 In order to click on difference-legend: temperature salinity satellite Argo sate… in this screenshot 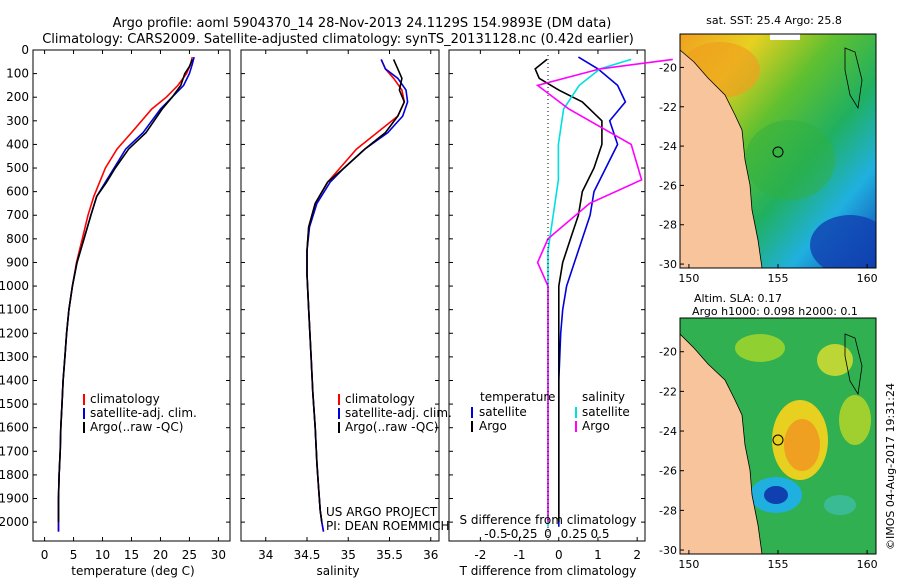, I will do `click(550, 411)`.